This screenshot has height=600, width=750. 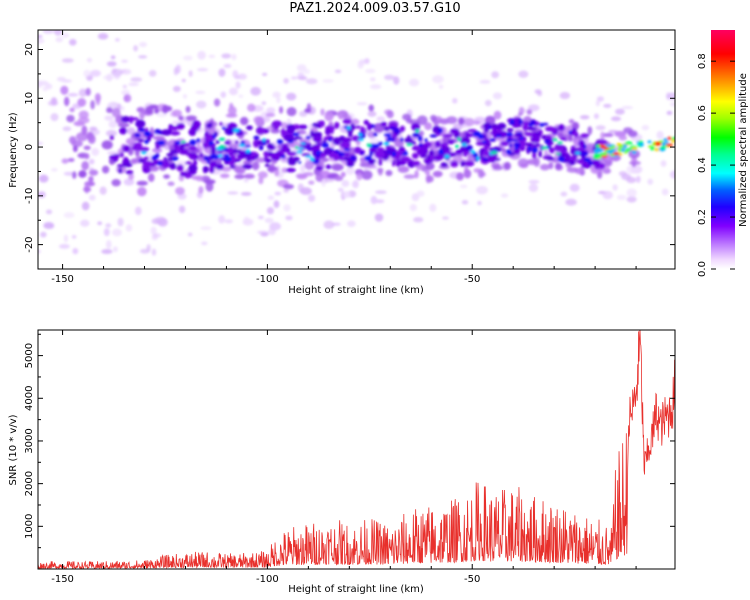 What do you see at coordinates (267, 279) in the screenshot?
I see `x-tick-label: -100` at bounding box center [267, 279].